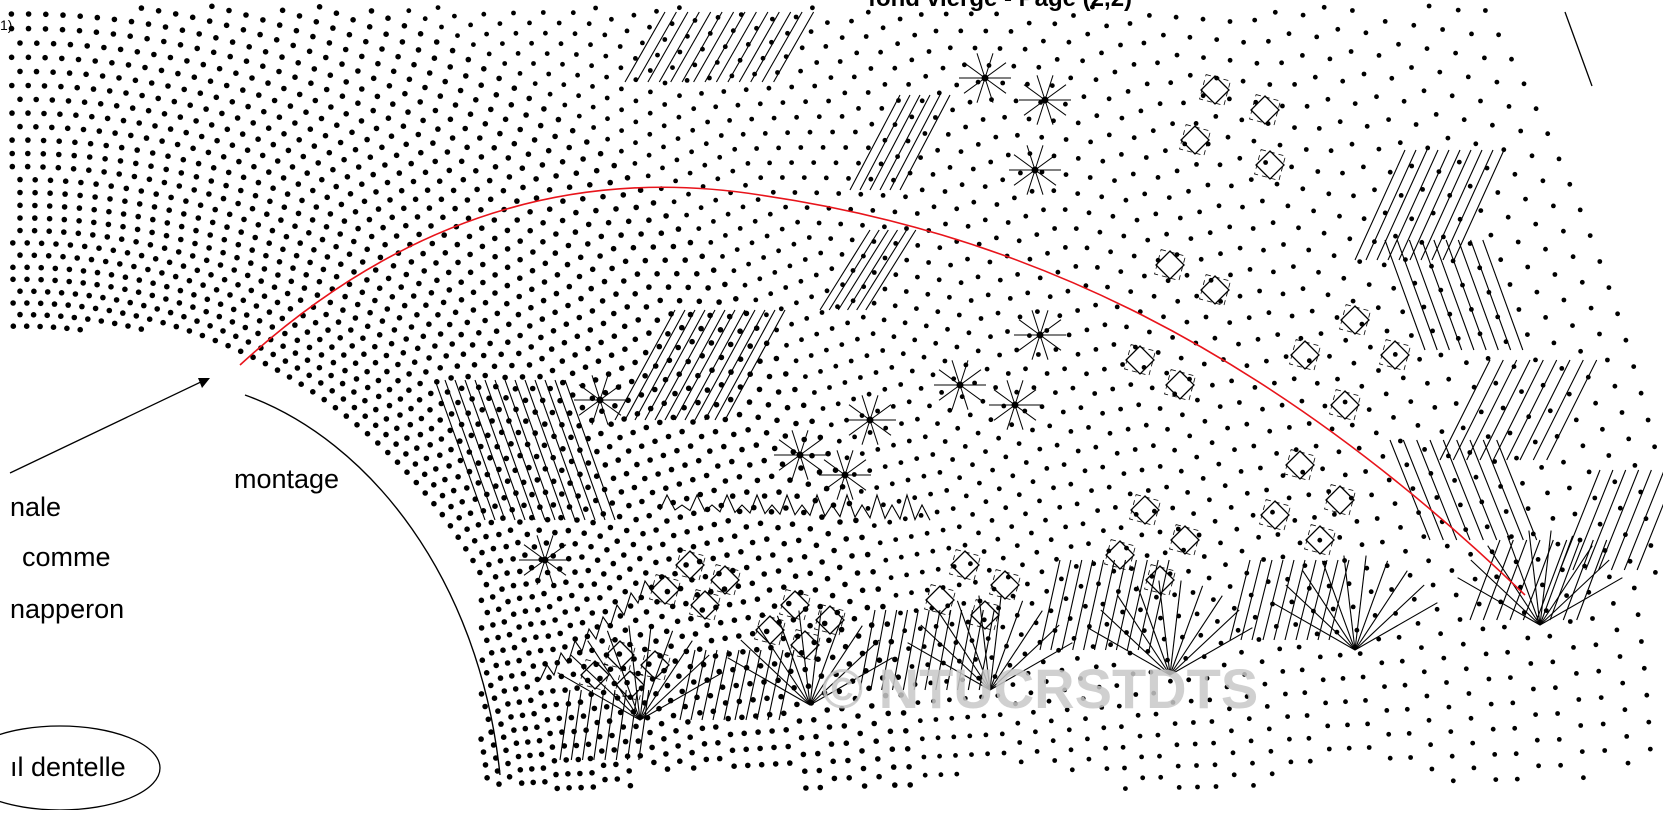 Image resolution: width=1663 pixels, height=815 pixels. Describe the element at coordinates (6, 25) in the screenshot. I see `corner-mark: 1)` at that location.